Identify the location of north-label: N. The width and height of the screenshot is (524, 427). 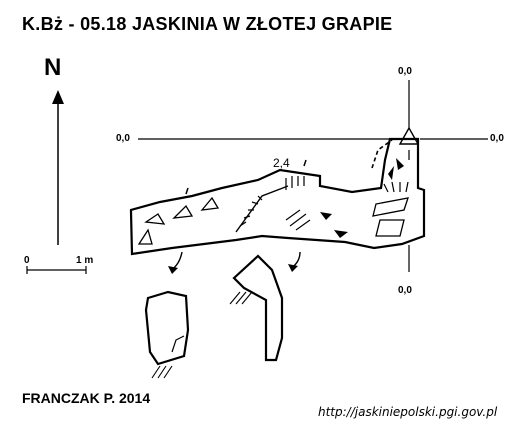
(53, 67).